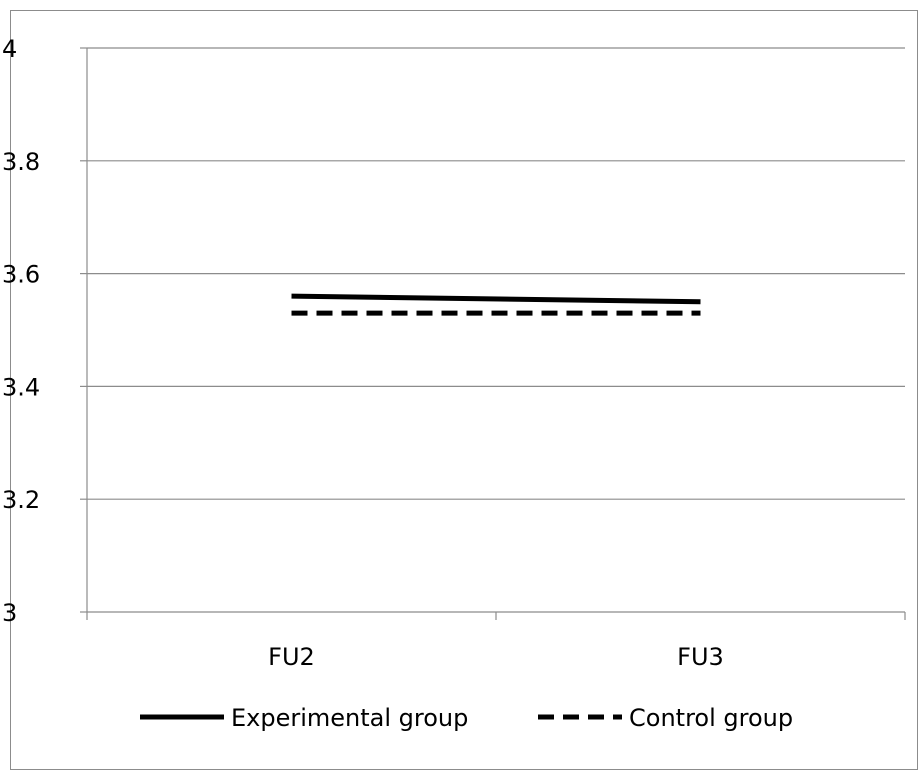 This screenshot has height=770, width=920. I want to click on x-tick-labels: FU2 FU3, so click(496, 657).